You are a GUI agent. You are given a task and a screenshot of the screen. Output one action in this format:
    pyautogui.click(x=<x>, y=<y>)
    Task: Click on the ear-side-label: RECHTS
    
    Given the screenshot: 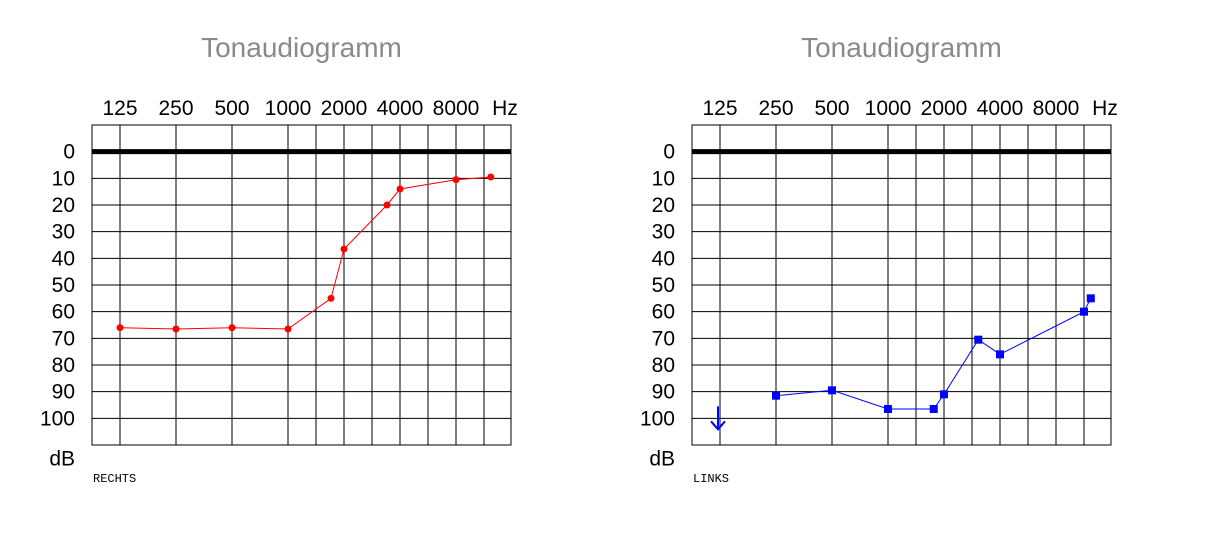 What is the action you would take?
    pyautogui.click(x=114, y=479)
    